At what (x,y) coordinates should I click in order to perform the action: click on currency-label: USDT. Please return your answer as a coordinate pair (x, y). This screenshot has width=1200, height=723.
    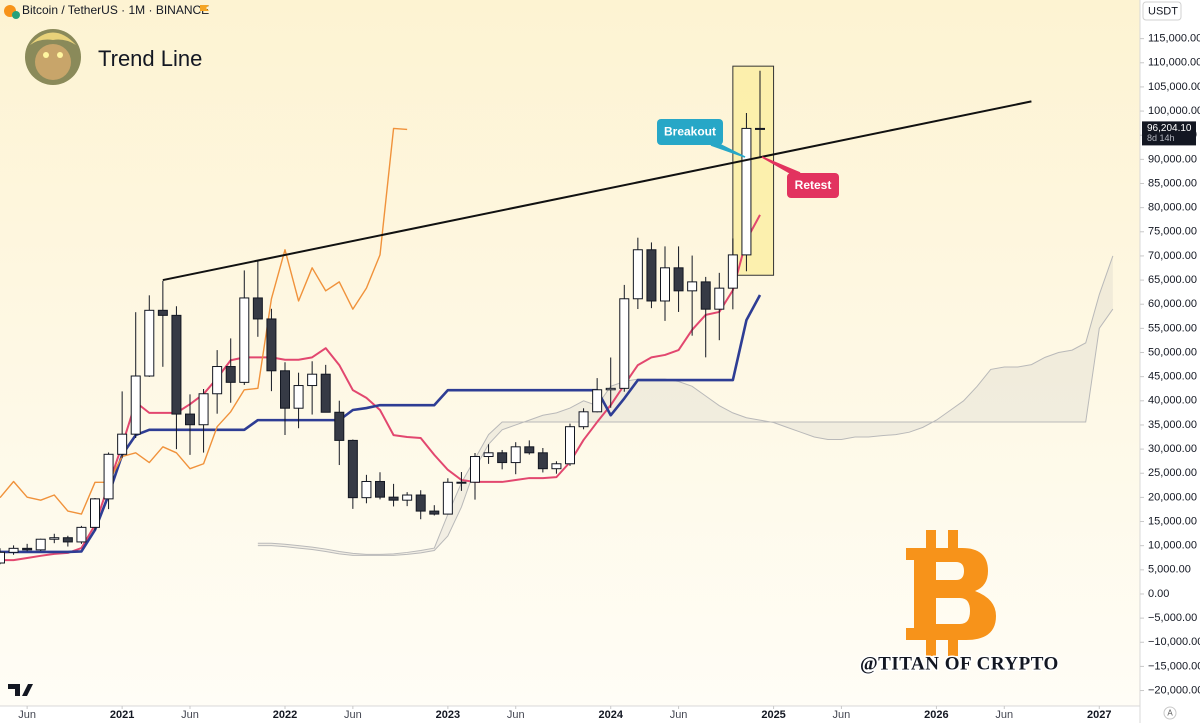
    Looking at the image, I should click on (1163, 11).